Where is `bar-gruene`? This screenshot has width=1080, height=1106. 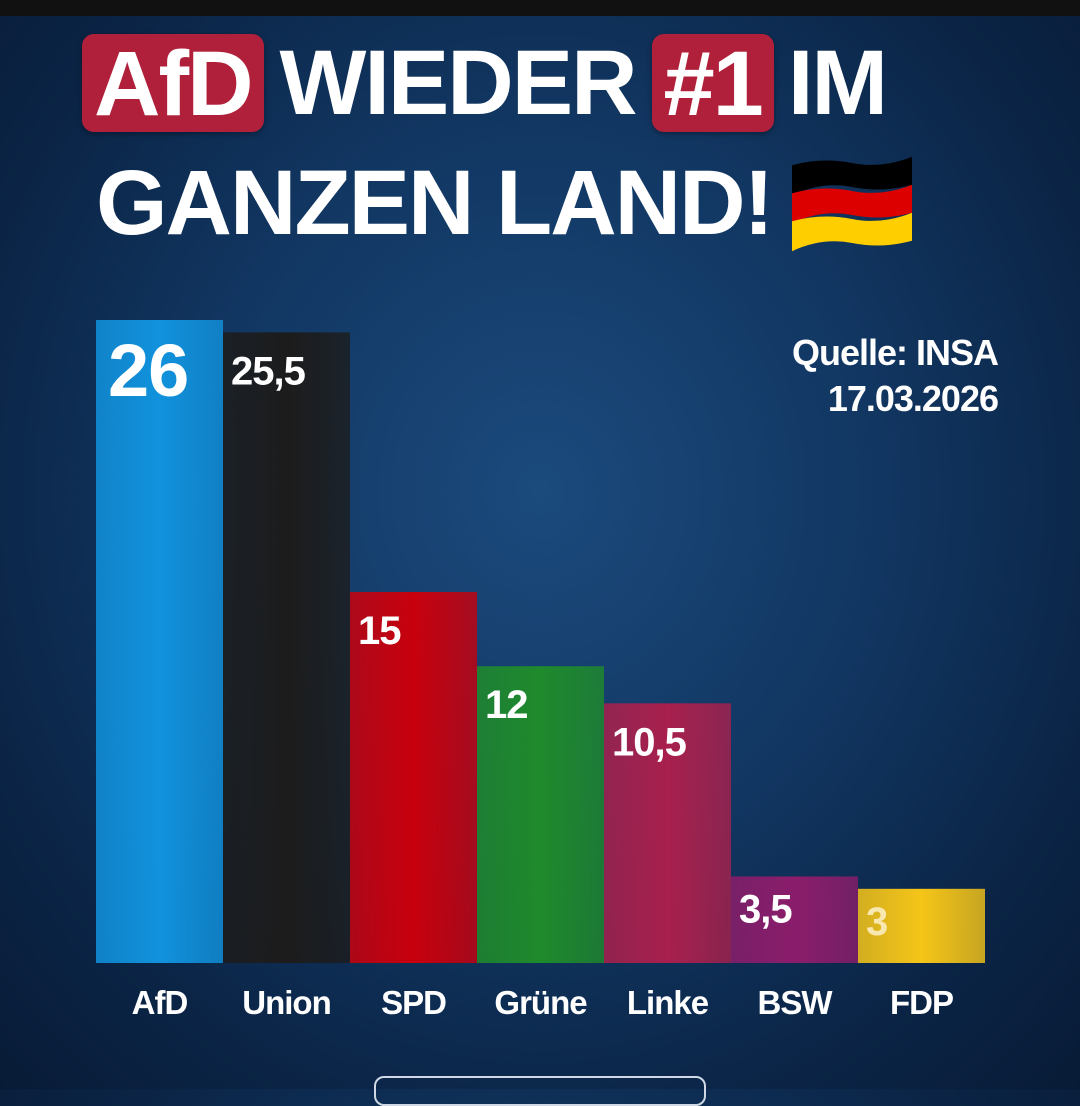 bar-gruene is located at coordinates (540, 814).